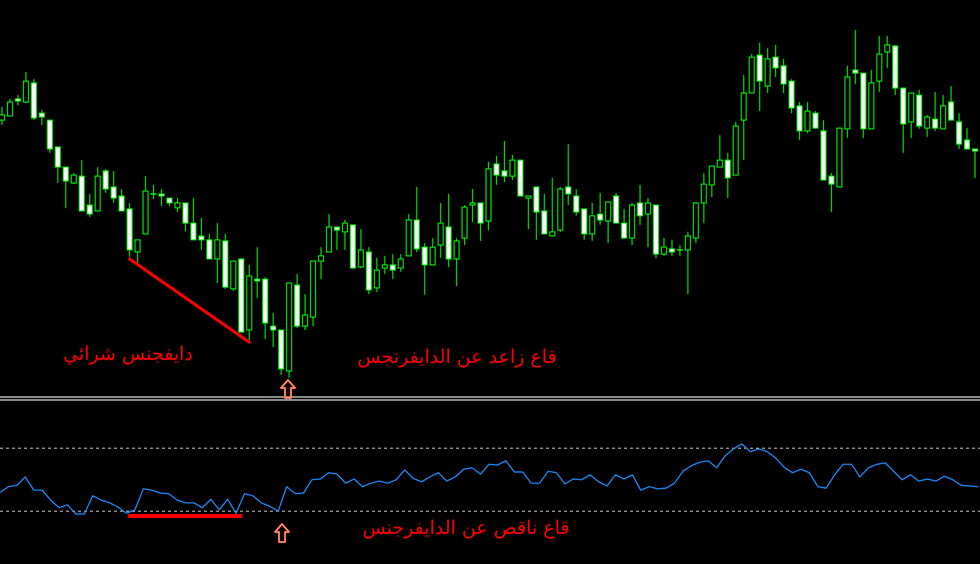  I want to click on annotation: دايفجنس شرائي, so click(128, 354).